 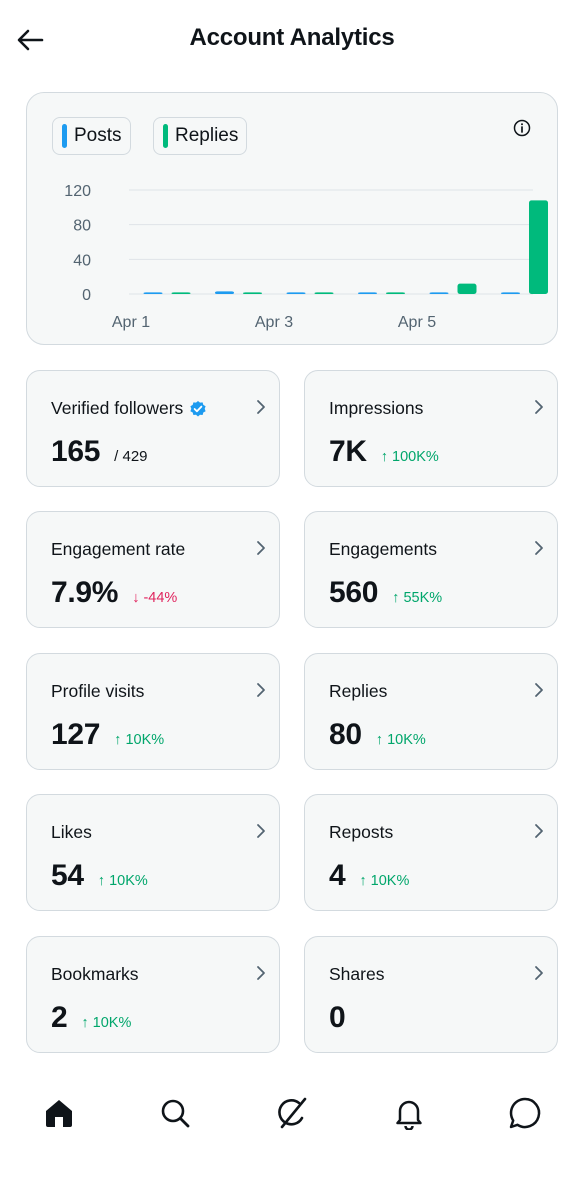 I want to click on stat-value: 165, so click(x=76, y=451).